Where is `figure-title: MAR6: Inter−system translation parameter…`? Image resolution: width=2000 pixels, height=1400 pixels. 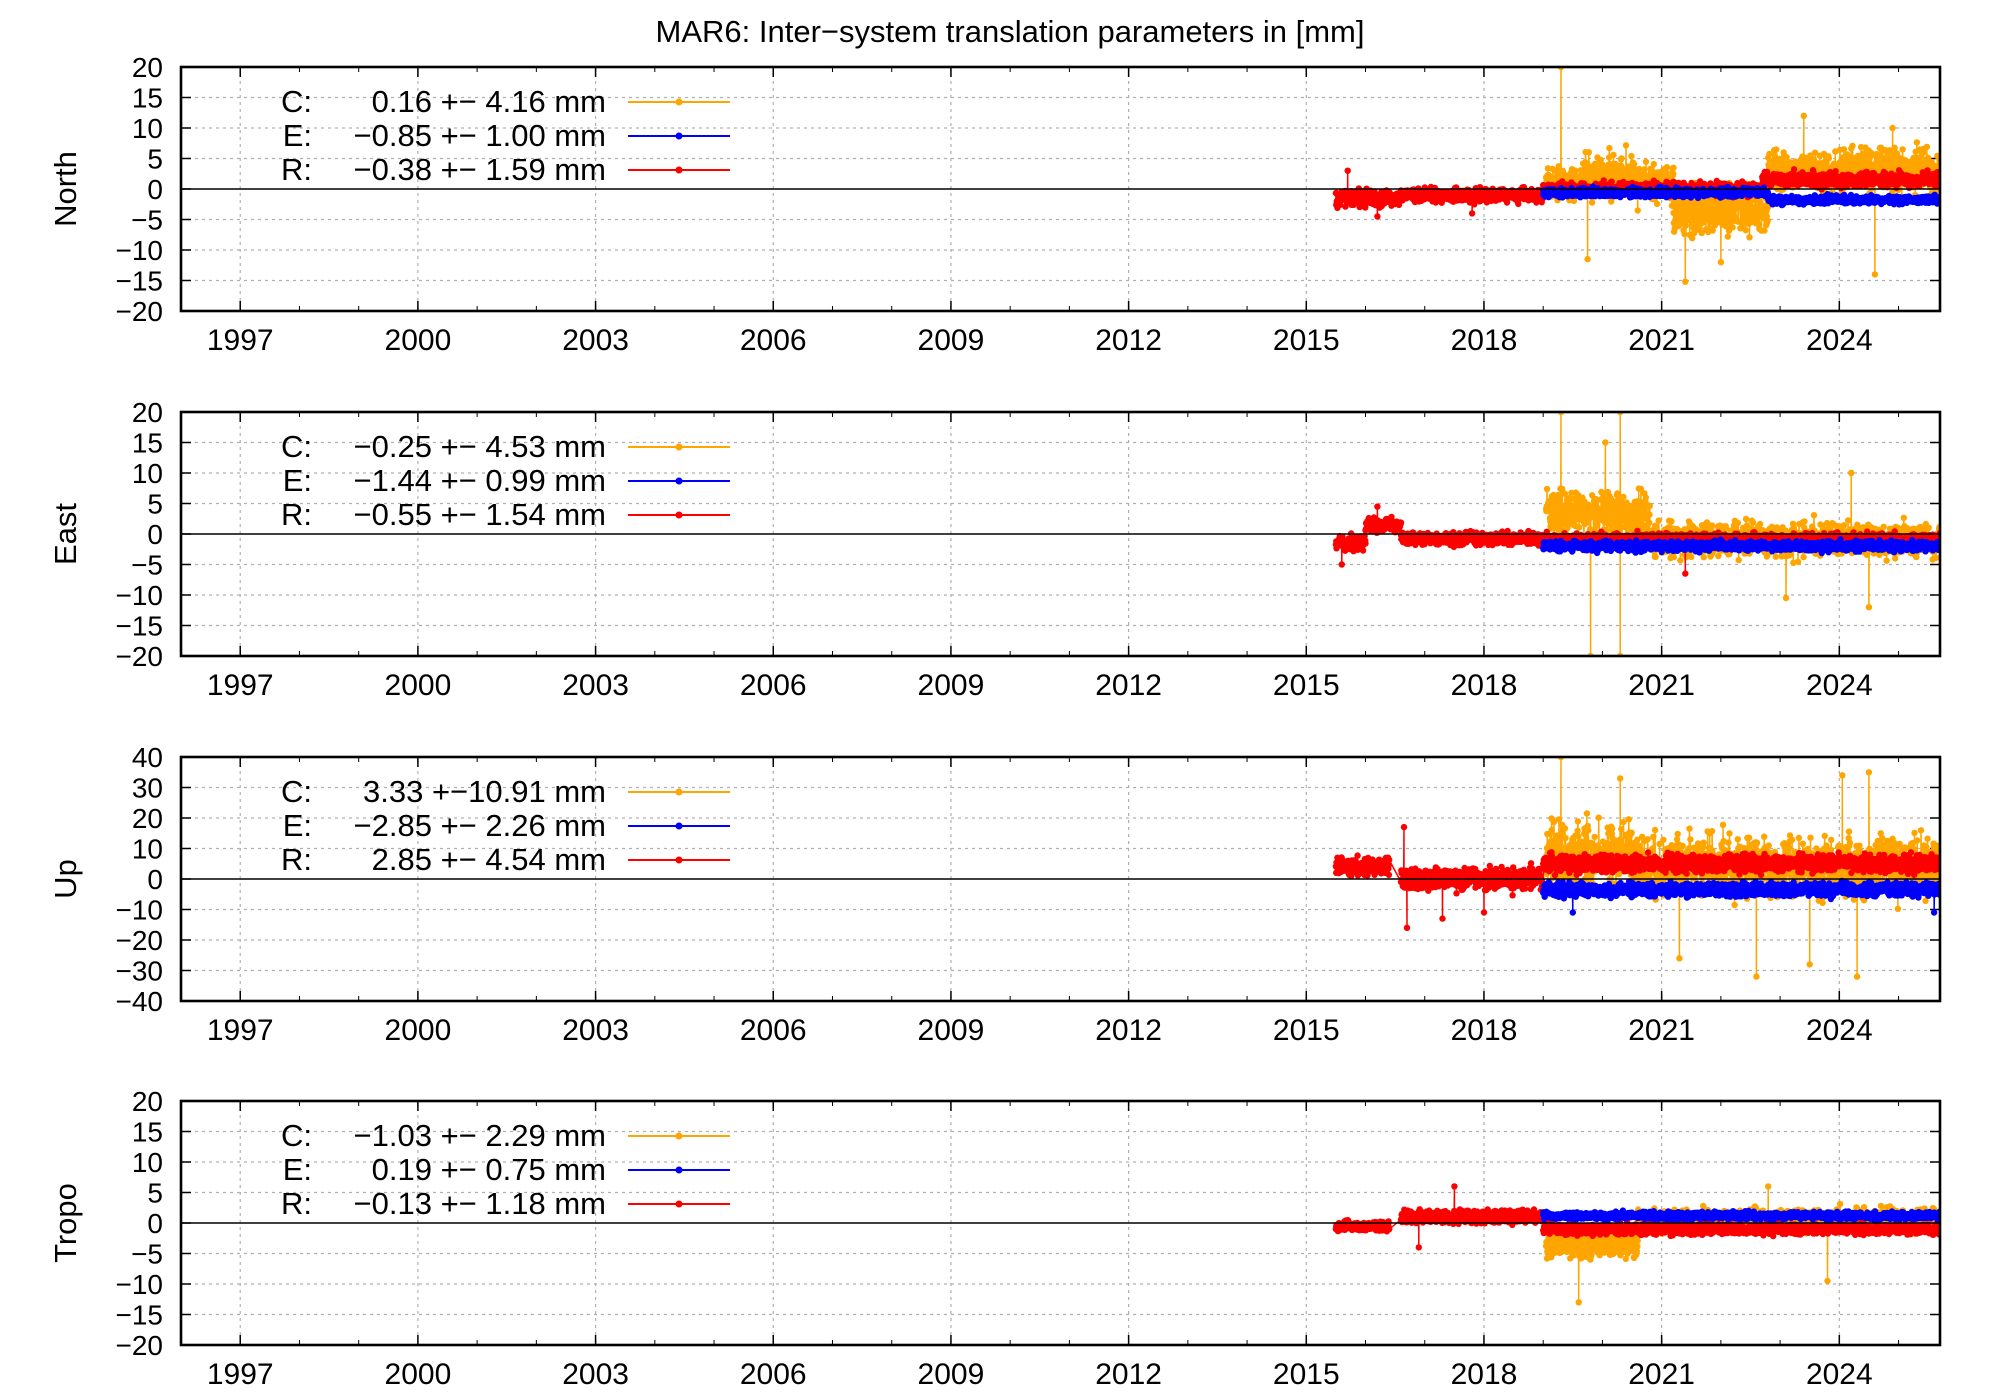
figure-title: MAR6: Inter−system translation parameter… is located at coordinates (1010, 31).